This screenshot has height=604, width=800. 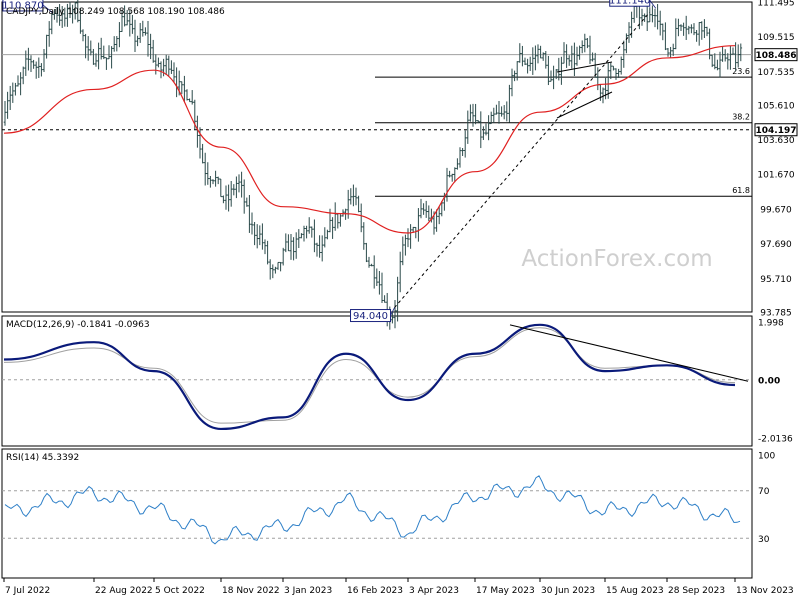 What do you see at coordinates (741, 71) in the screenshot?
I see `fib-level-label: 23.6` at bounding box center [741, 71].